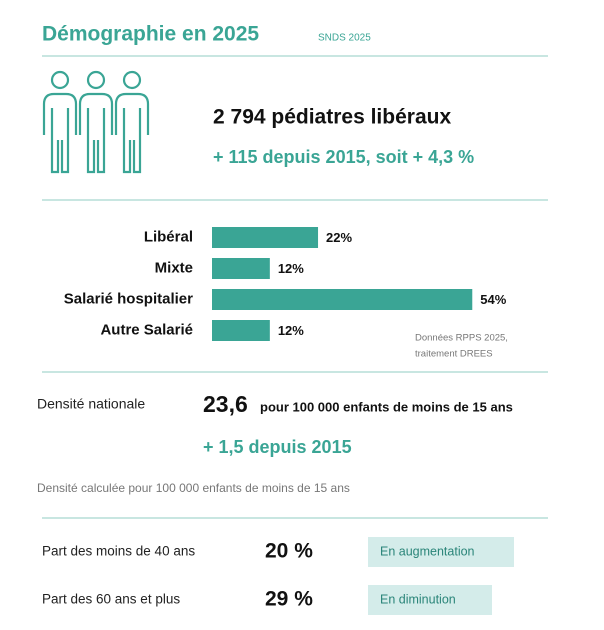 Image resolution: width=604 pixels, height=630 pixels. Describe the element at coordinates (168, 236) in the screenshot. I see `bar-category: Libéral` at that location.